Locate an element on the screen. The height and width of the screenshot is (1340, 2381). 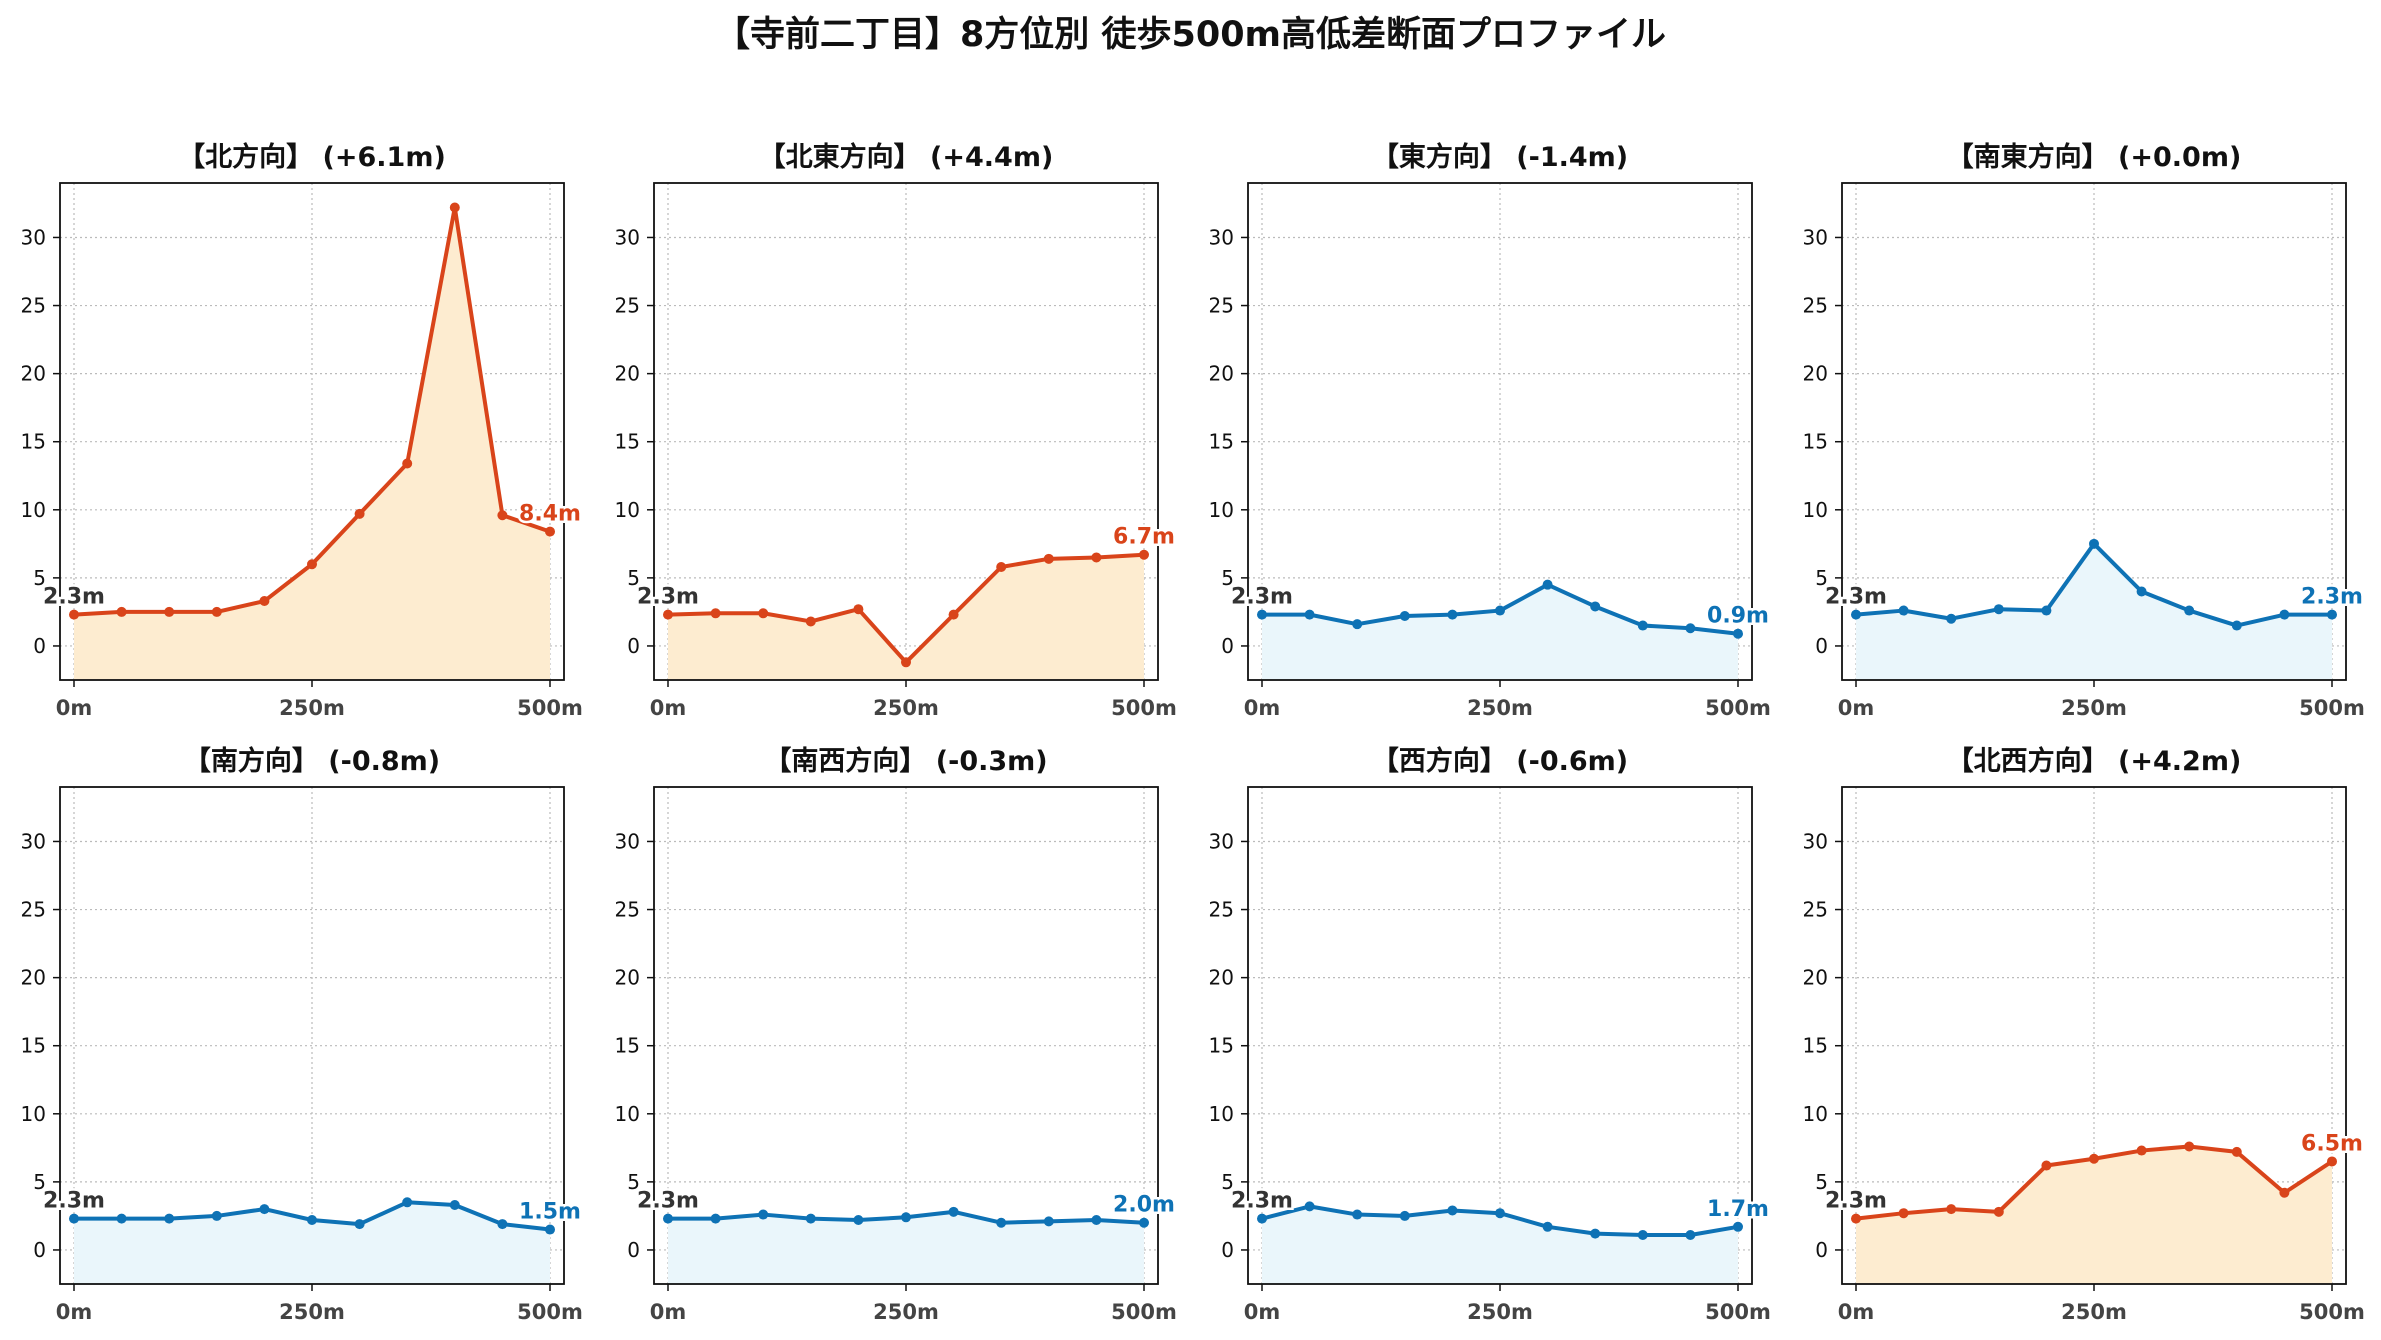
x-tick-label: 250m is located at coordinates (1500, 1312).